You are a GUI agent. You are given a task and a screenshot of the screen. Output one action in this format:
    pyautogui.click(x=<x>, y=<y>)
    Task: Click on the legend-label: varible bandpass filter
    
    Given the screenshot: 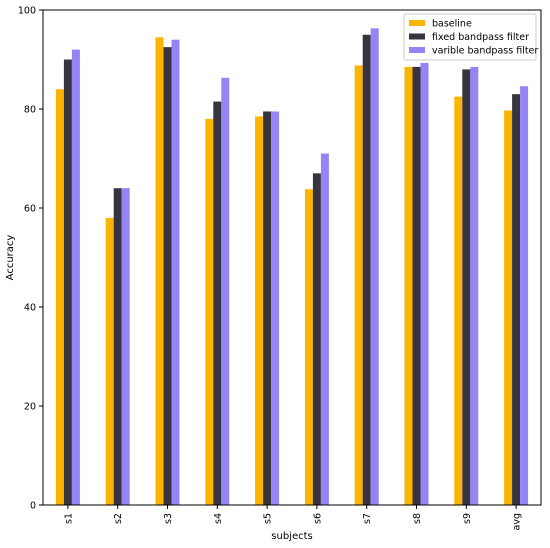 What is the action you would take?
    pyautogui.click(x=485, y=51)
    